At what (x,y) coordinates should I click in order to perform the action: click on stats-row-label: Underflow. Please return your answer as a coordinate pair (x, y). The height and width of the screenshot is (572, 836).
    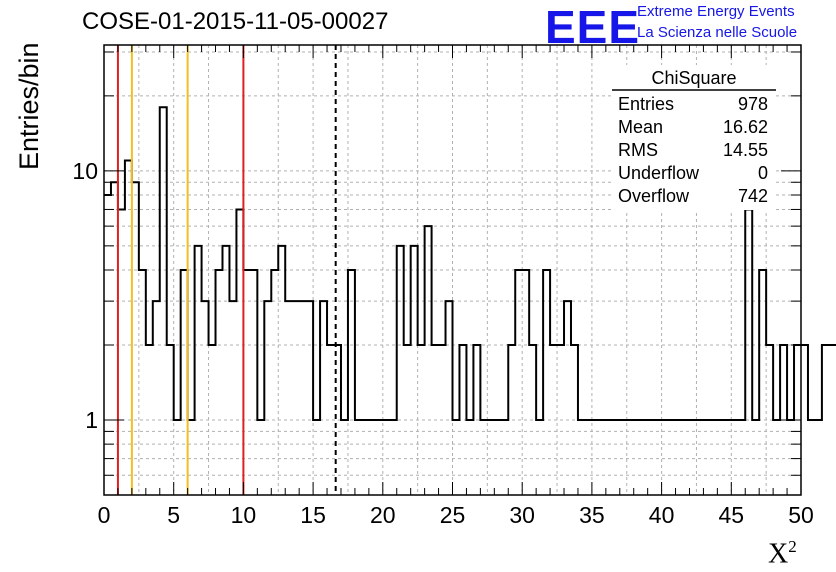
    Looking at the image, I should click on (659, 173).